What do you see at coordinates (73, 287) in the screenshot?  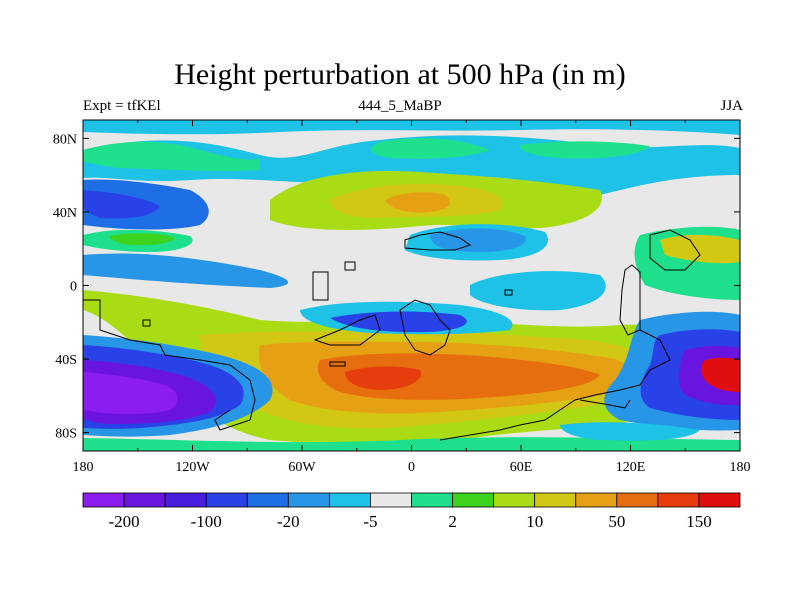 I see `y-tick-label: 0` at bounding box center [73, 287].